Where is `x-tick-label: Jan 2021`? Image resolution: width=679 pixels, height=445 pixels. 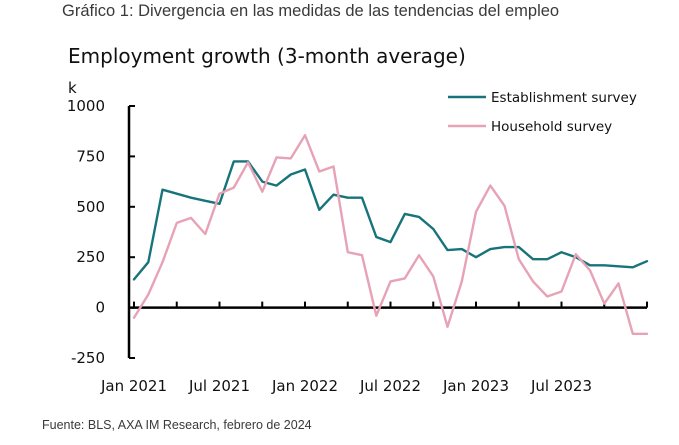 x-tick-label: Jan 2021 is located at coordinates (133, 386).